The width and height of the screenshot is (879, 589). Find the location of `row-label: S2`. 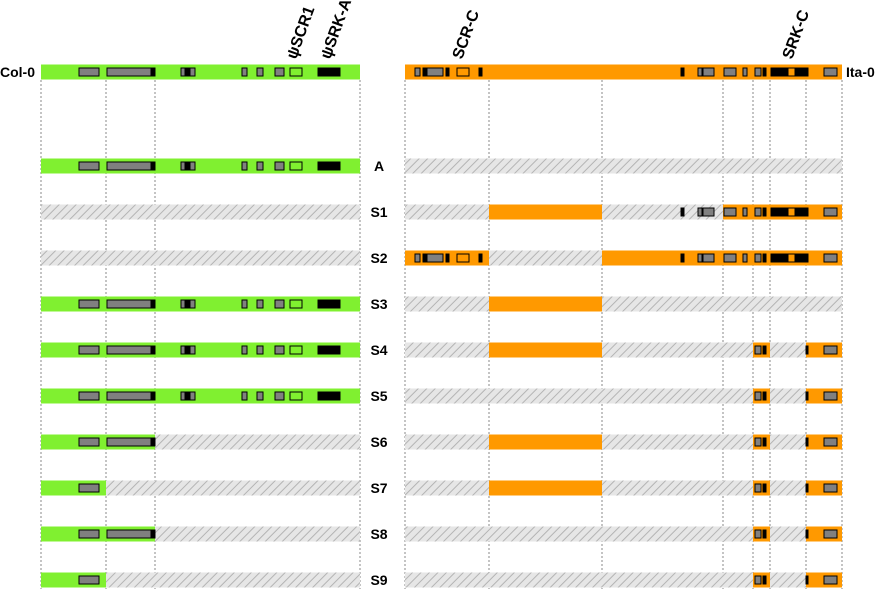

row-label: S2 is located at coordinates (378, 258).